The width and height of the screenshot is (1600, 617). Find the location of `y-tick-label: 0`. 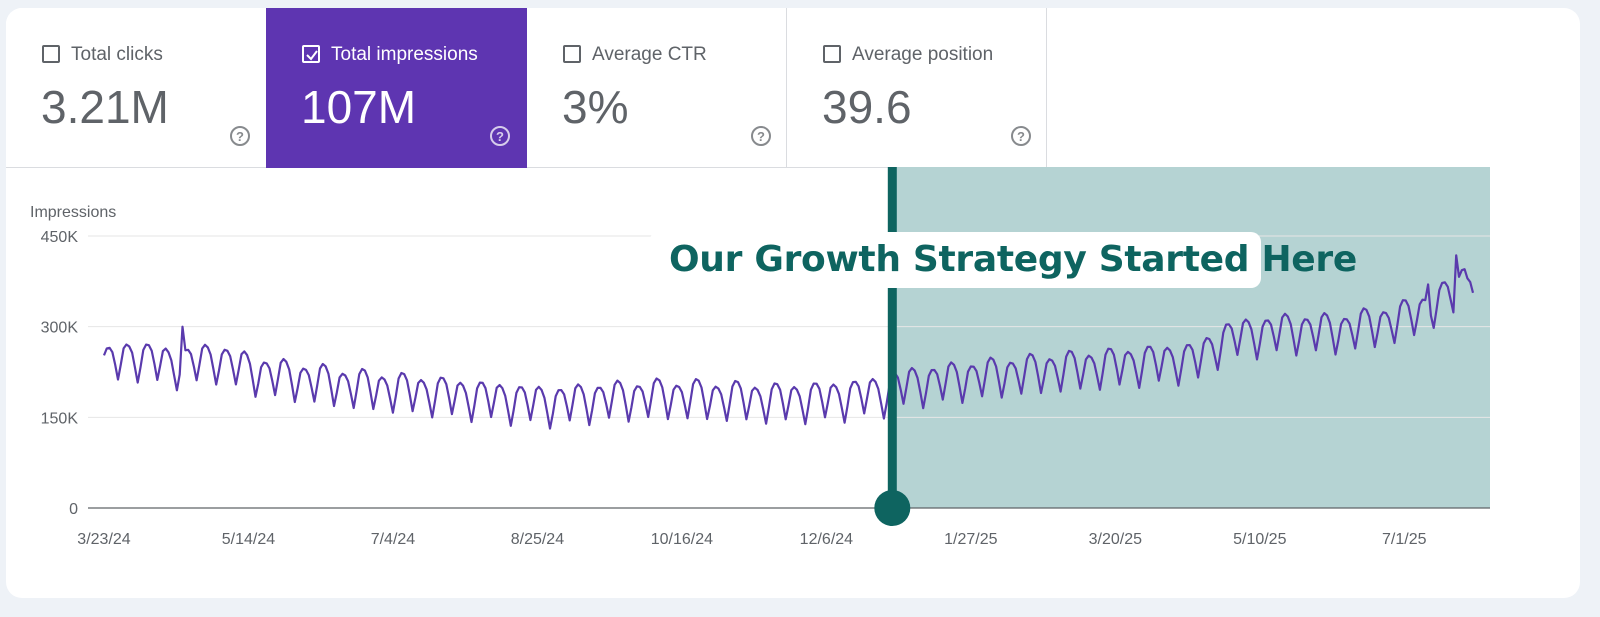

y-tick-label: 0 is located at coordinates (73, 509).